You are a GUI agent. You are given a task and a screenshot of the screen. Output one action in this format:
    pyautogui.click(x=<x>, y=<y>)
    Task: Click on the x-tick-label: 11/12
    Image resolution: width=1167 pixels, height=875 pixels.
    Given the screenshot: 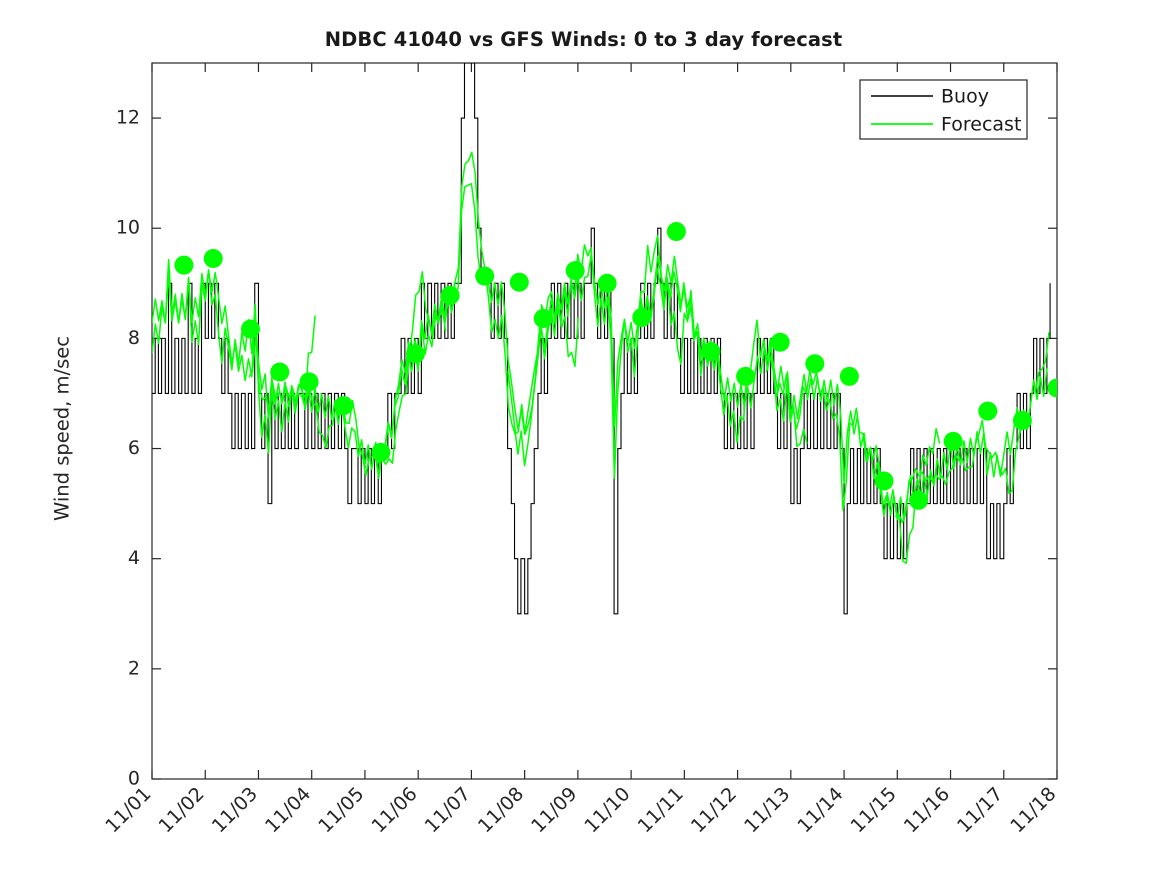 What is the action you would take?
    pyautogui.click(x=714, y=810)
    